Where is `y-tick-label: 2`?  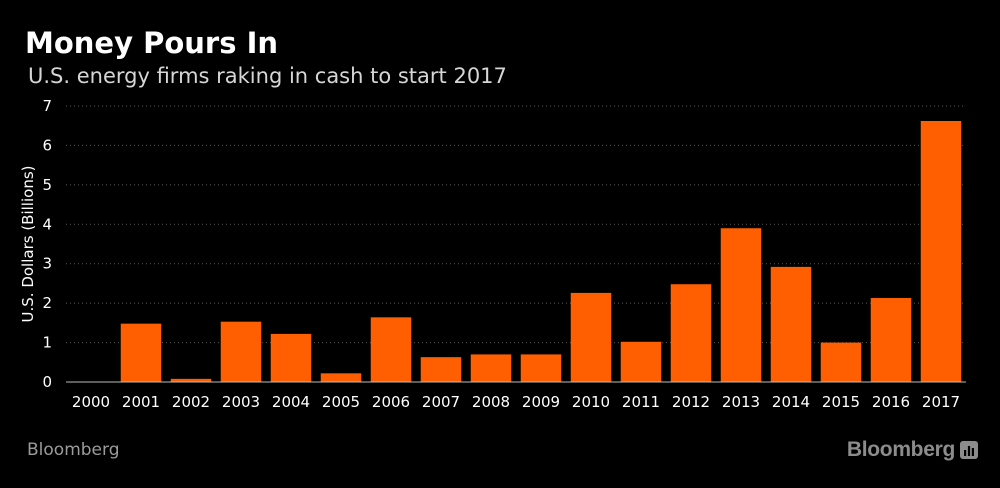 y-tick-label: 2 is located at coordinates (47, 303).